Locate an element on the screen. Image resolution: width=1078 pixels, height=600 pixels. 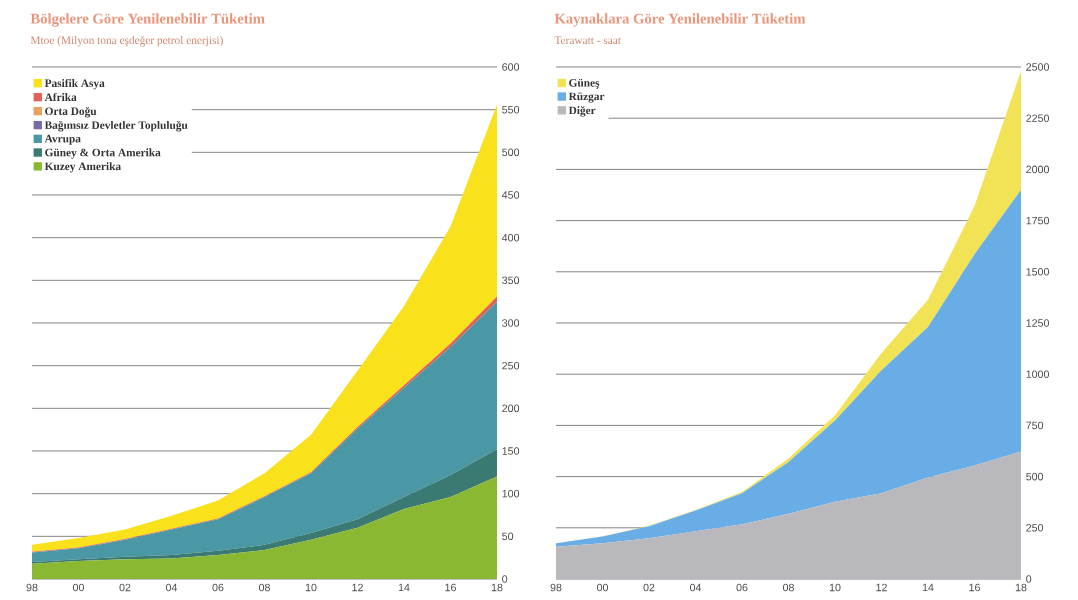
legend-label: Rüzgar is located at coordinates (586, 97).